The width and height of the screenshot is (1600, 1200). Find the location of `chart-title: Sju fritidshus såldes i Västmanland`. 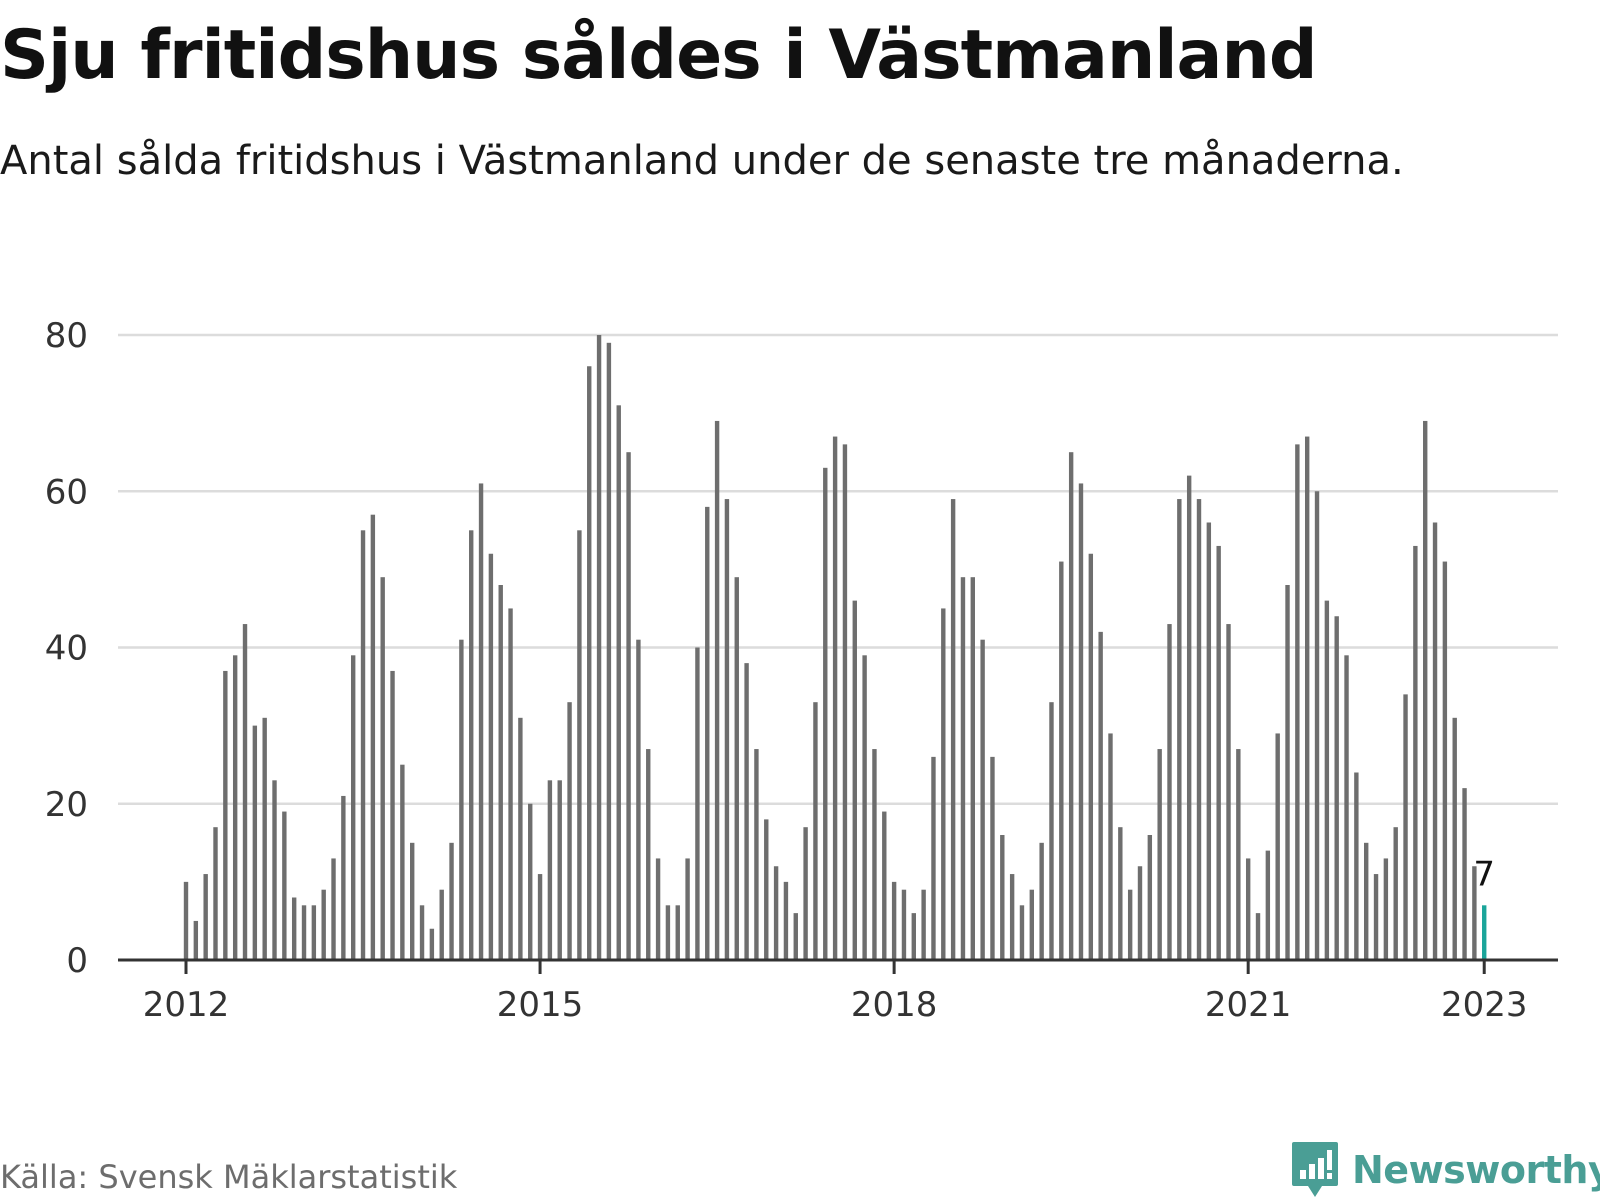

chart-title: Sju fritidshus såldes i Västmanland is located at coordinates (659, 55).